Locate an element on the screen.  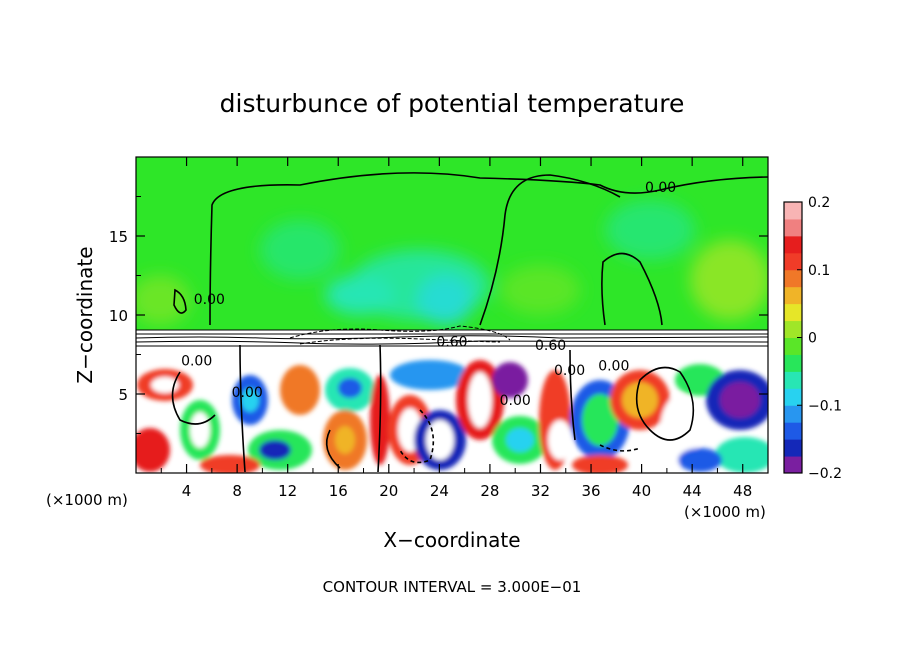
band-contours is located at coordinates (452, 336).